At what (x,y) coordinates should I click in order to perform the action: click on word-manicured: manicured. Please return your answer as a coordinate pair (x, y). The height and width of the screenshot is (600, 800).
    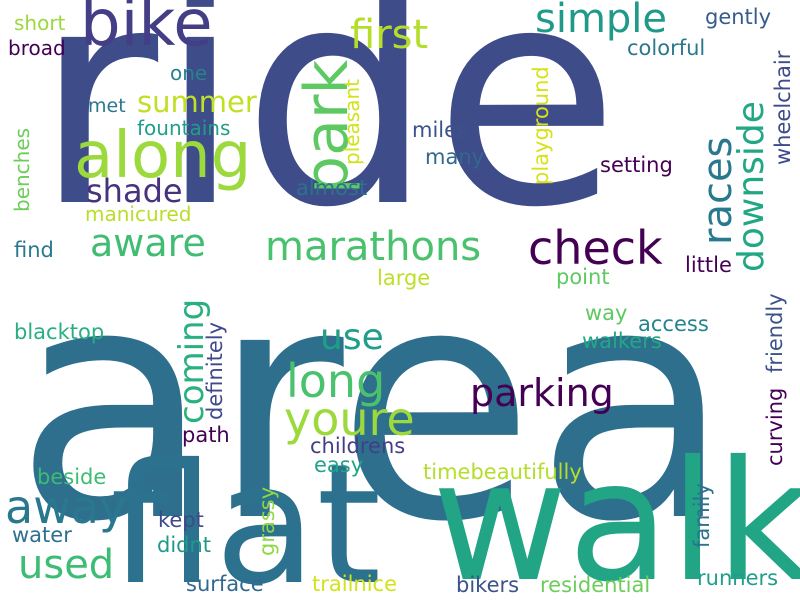
    Looking at the image, I should click on (138, 214).